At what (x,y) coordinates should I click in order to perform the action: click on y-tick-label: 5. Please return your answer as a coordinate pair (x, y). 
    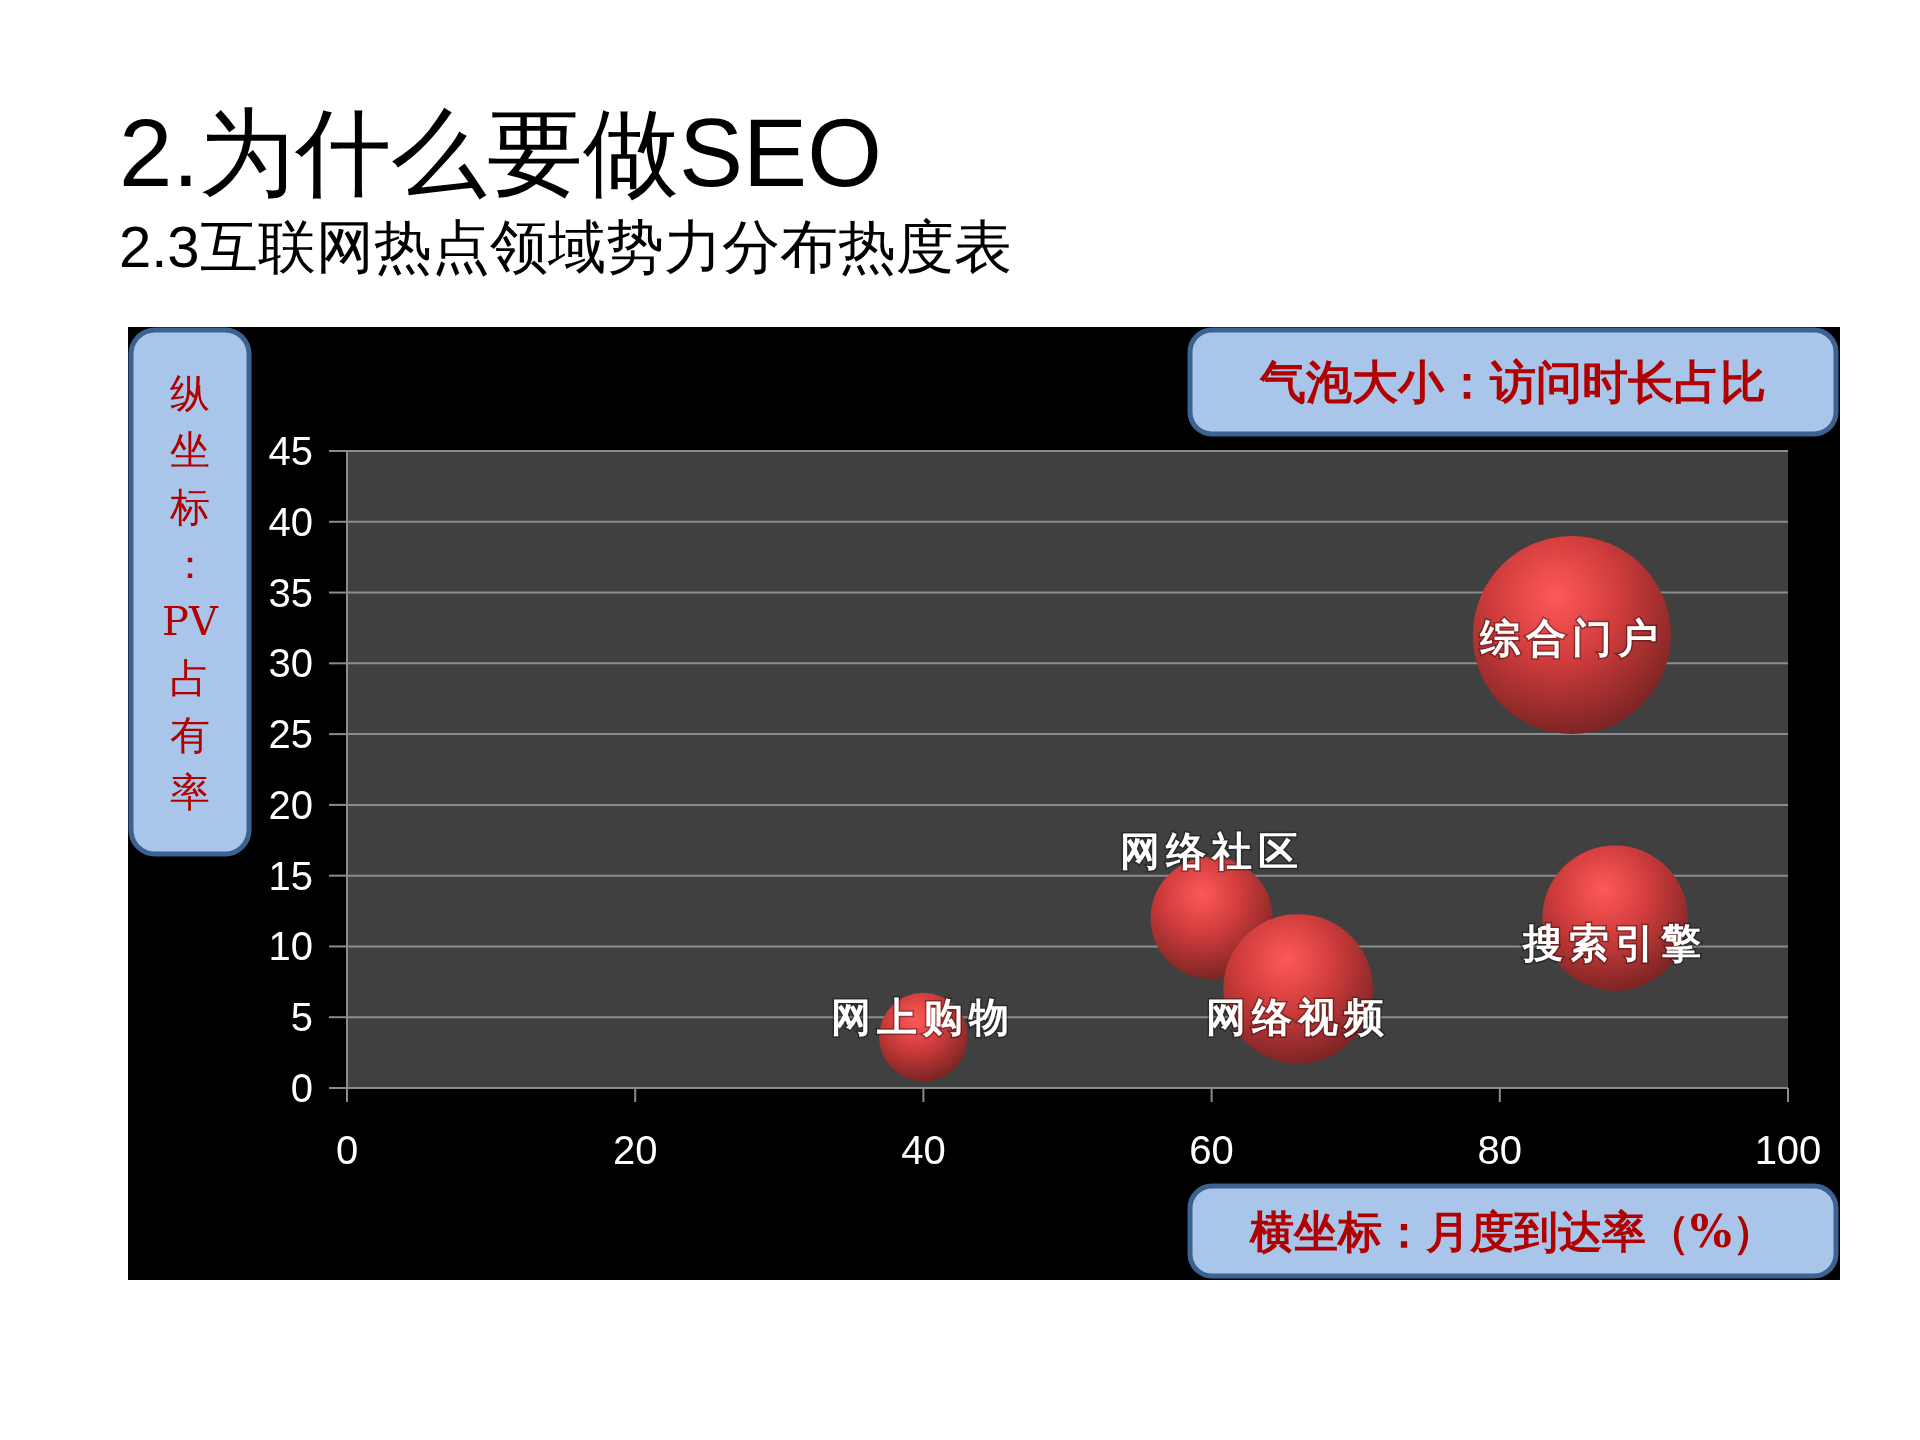
    Looking at the image, I should click on (301, 1017).